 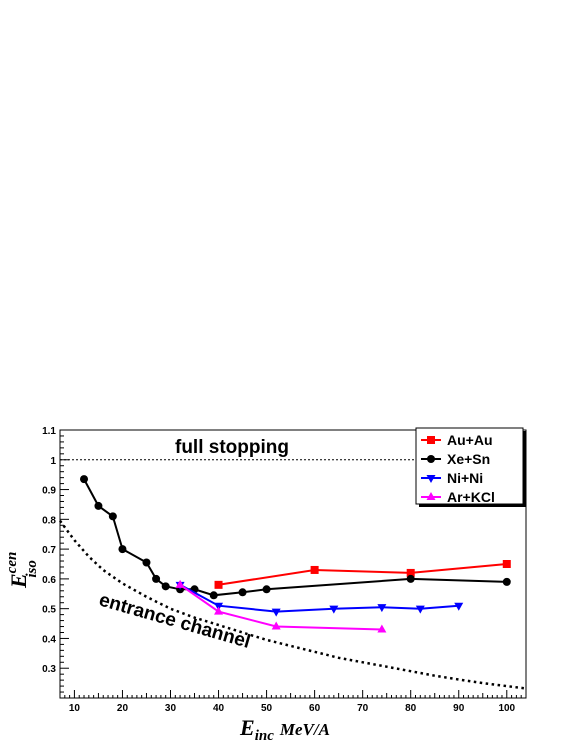 What do you see at coordinates (22, 570) in the screenshot?
I see `y-axis-title: Ecen iso` at bounding box center [22, 570].